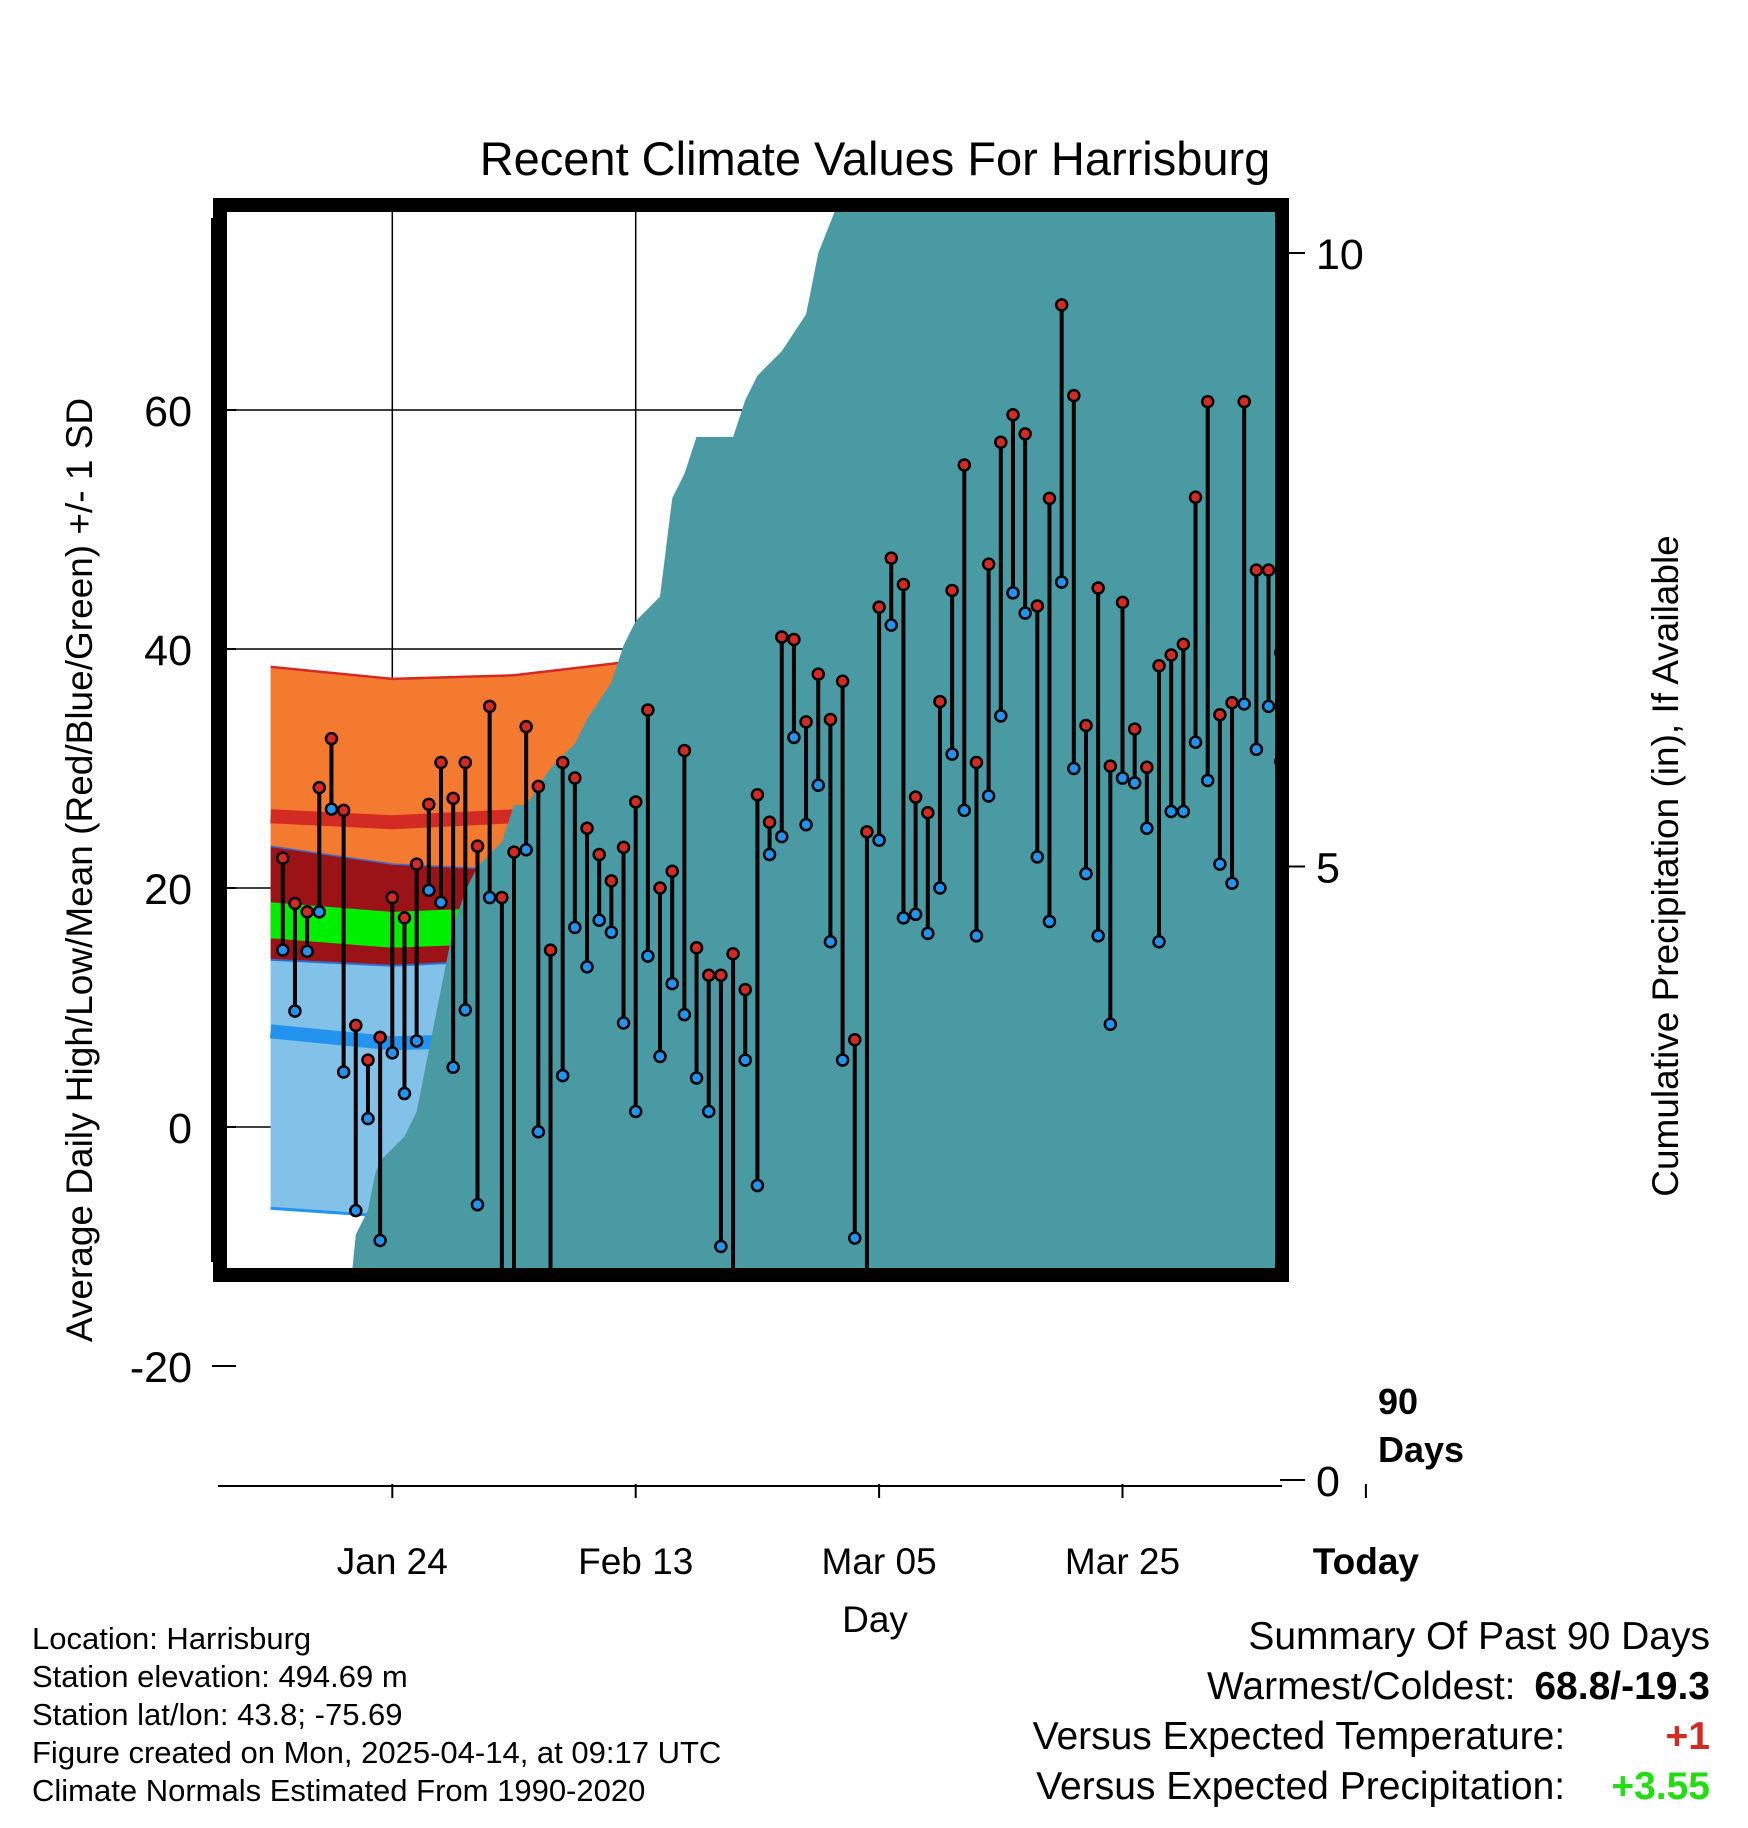 This screenshot has width=1748, height=1828. Describe the element at coordinates (392, 1561) in the screenshot. I see `x-tick-label: Jan 24` at that location.